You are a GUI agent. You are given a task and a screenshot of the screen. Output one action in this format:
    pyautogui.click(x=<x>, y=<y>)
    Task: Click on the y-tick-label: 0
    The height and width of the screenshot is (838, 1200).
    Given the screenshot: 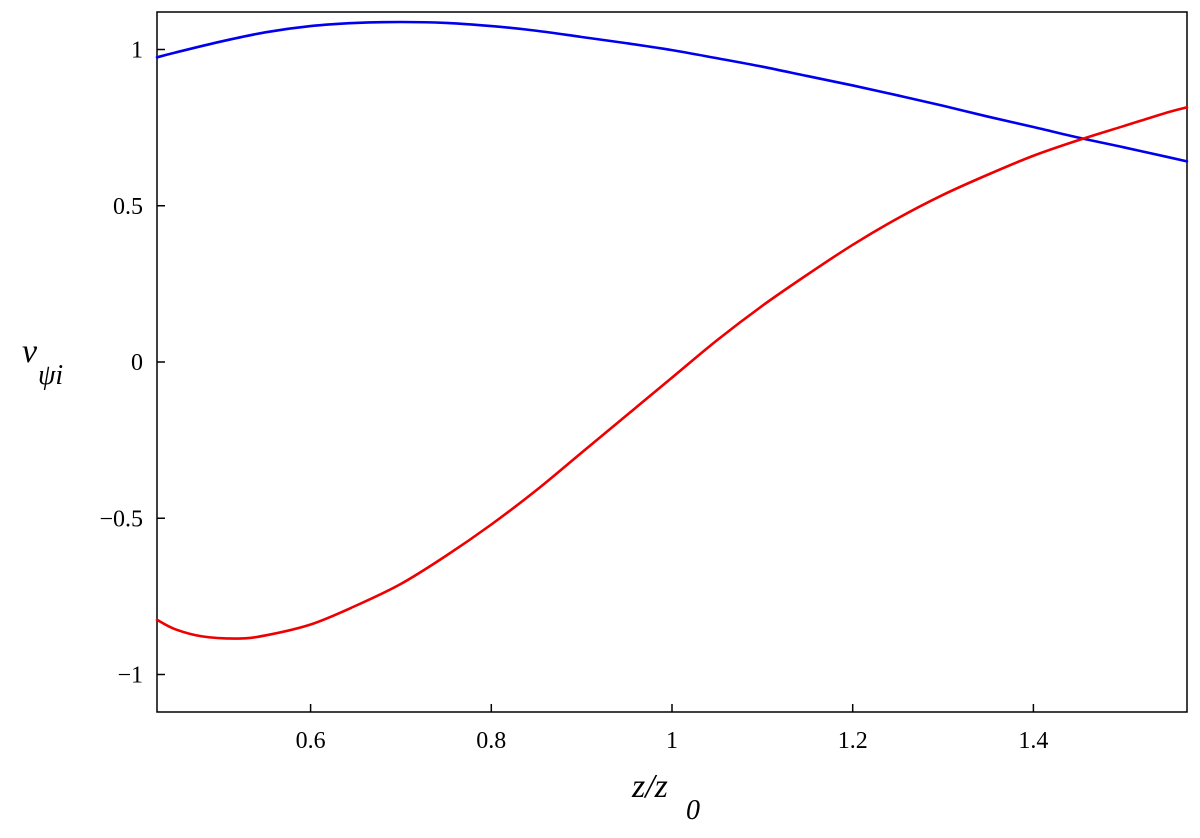 What is the action you would take?
    pyautogui.click(x=137, y=363)
    